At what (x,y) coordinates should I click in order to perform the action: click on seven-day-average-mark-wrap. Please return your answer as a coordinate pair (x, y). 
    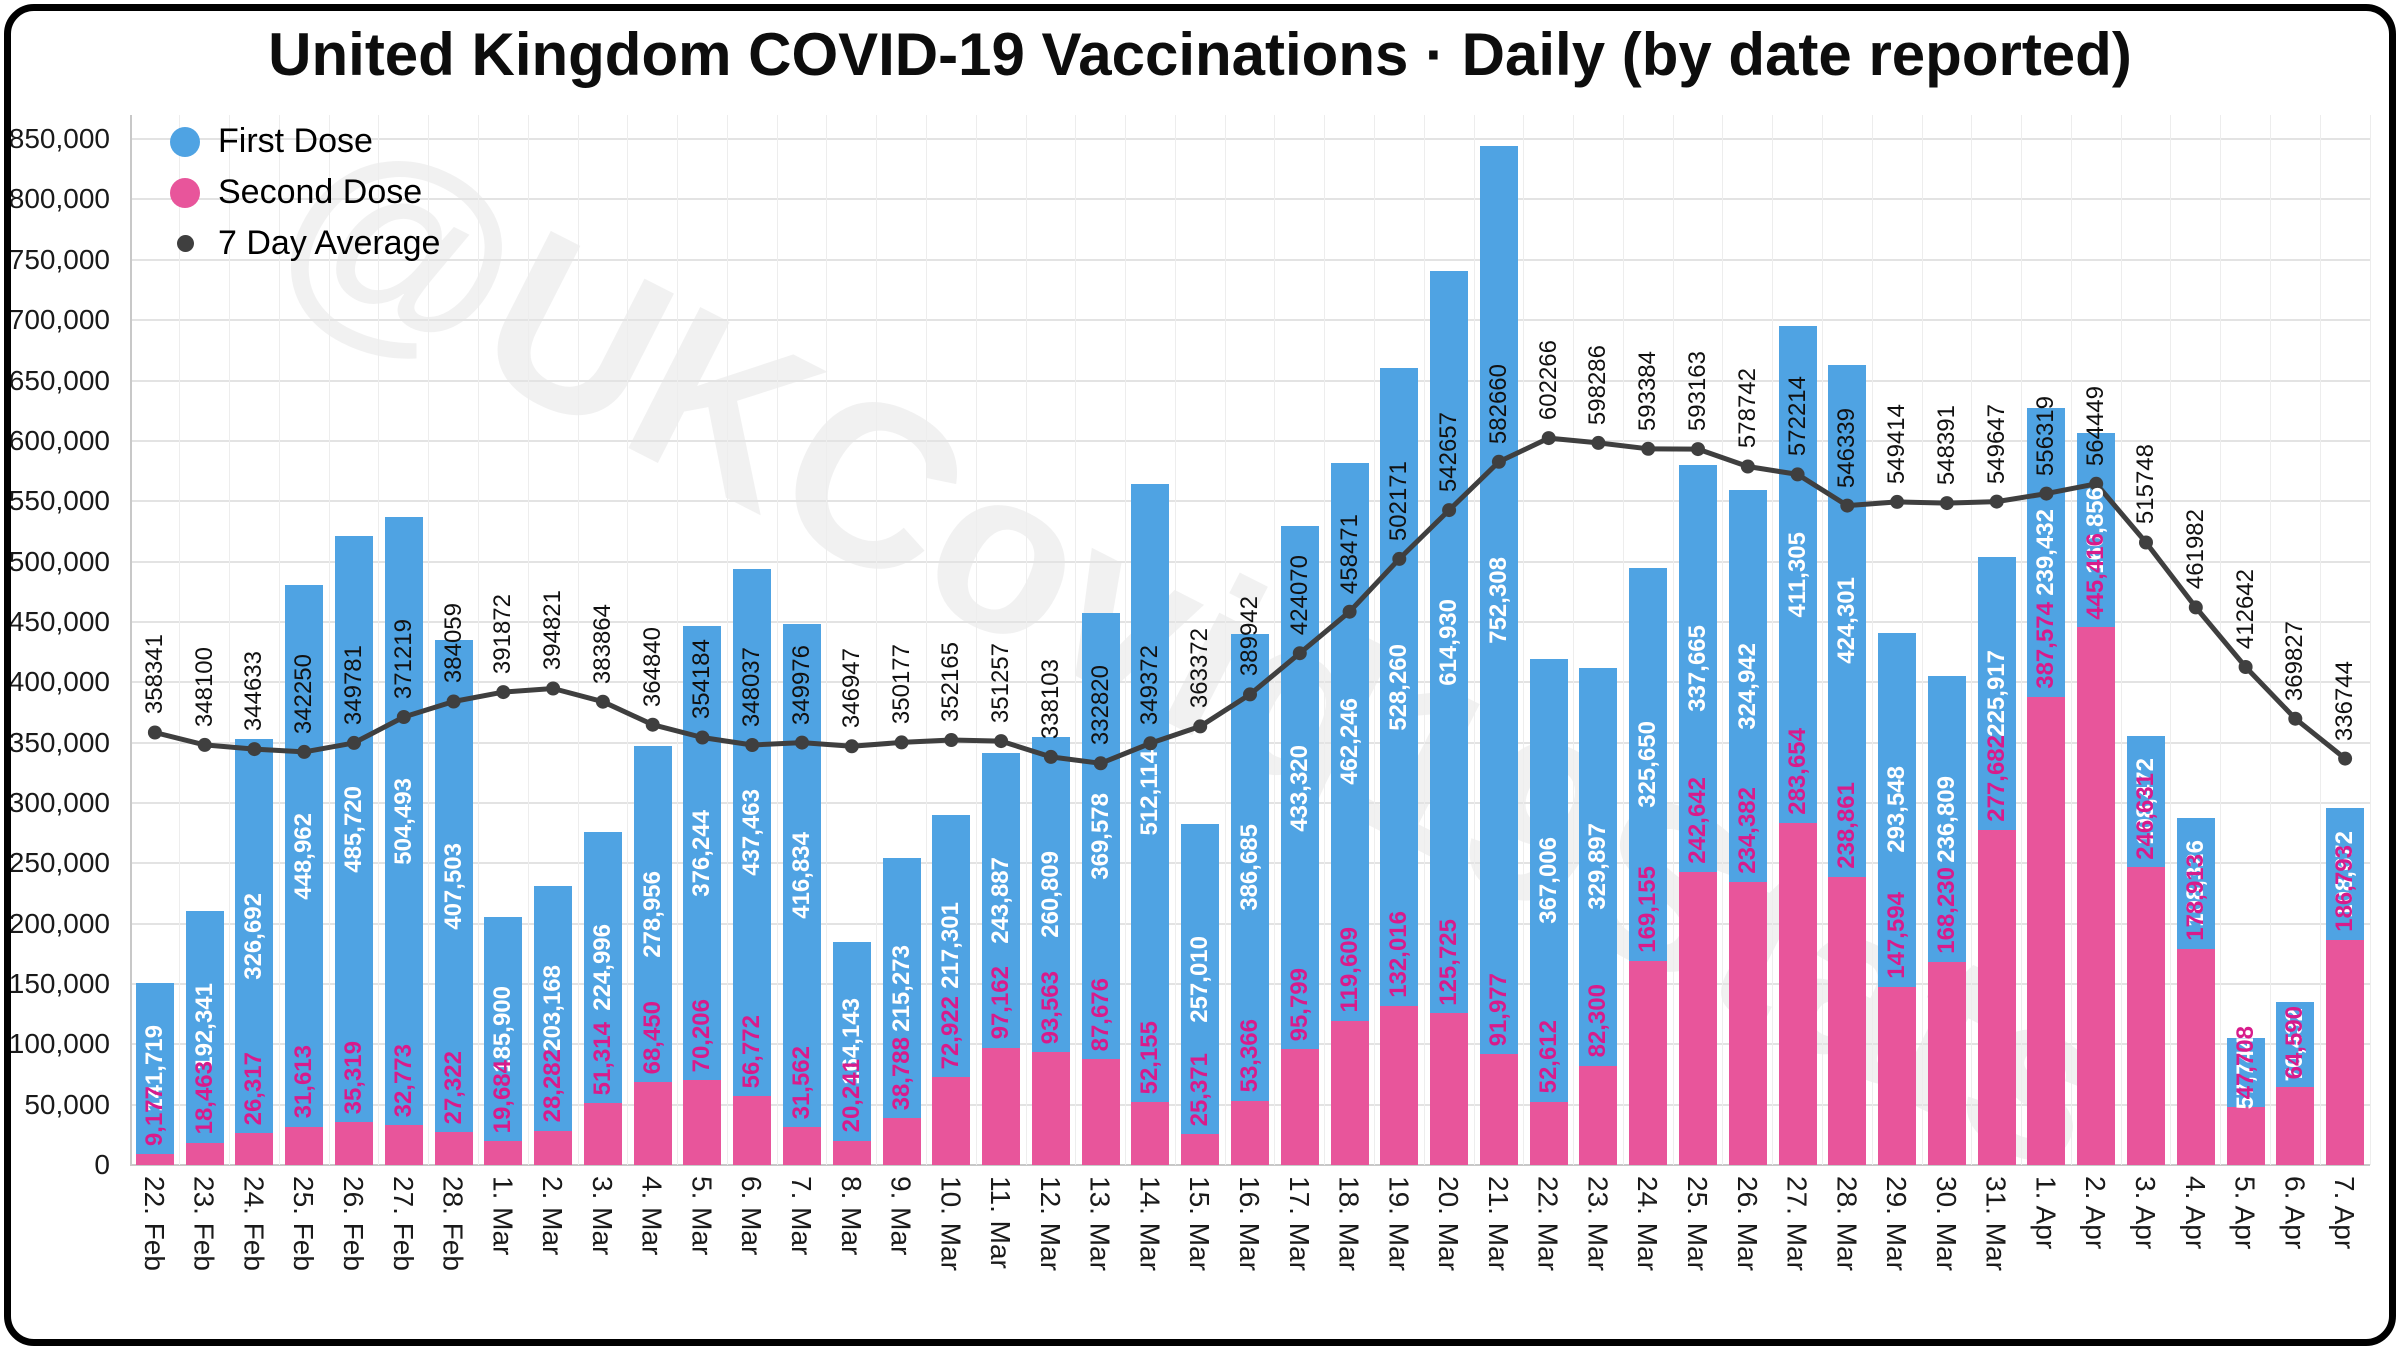
    Looking at the image, I should click on (185, 244).